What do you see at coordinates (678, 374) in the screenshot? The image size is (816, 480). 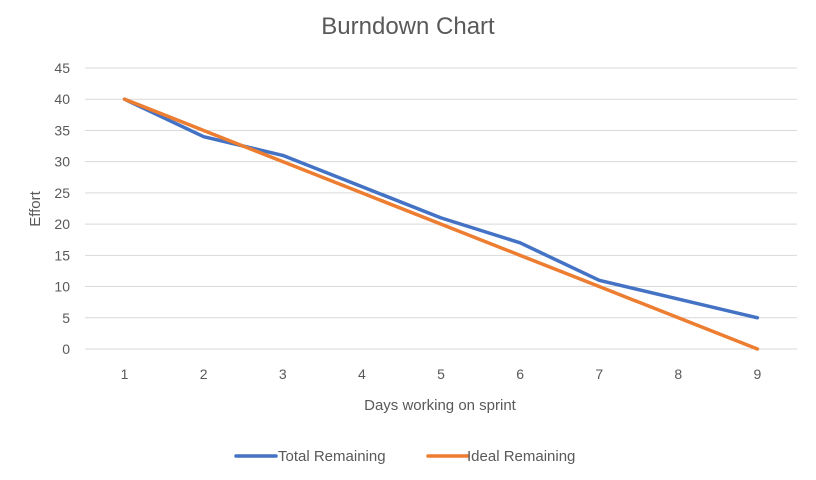 I see `x-tick-label: 8` at bounding box center [678, 374].